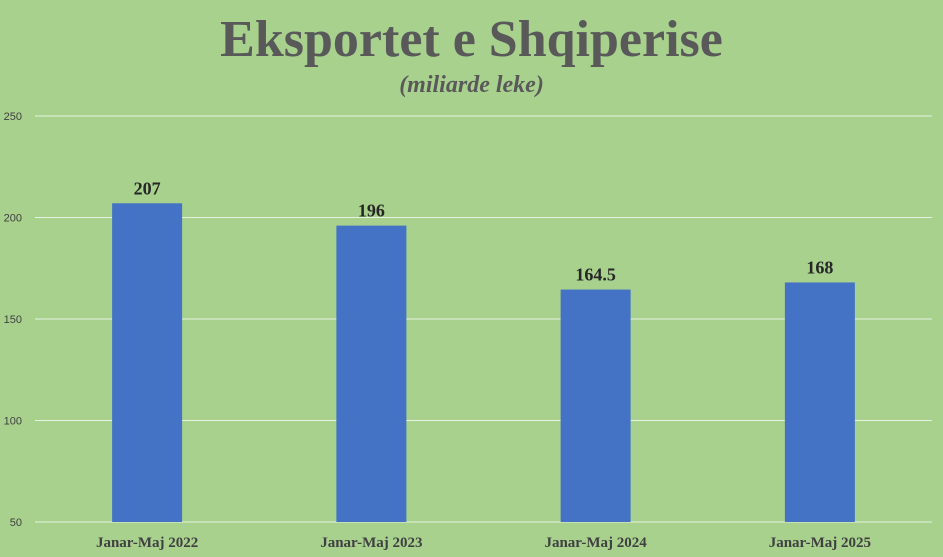 The width and height of the screenshot is (943, 557). What do you see at coordinates (147, 188) in the screenshot?
I see `data-label: 207` at bounding box center [147, 188].